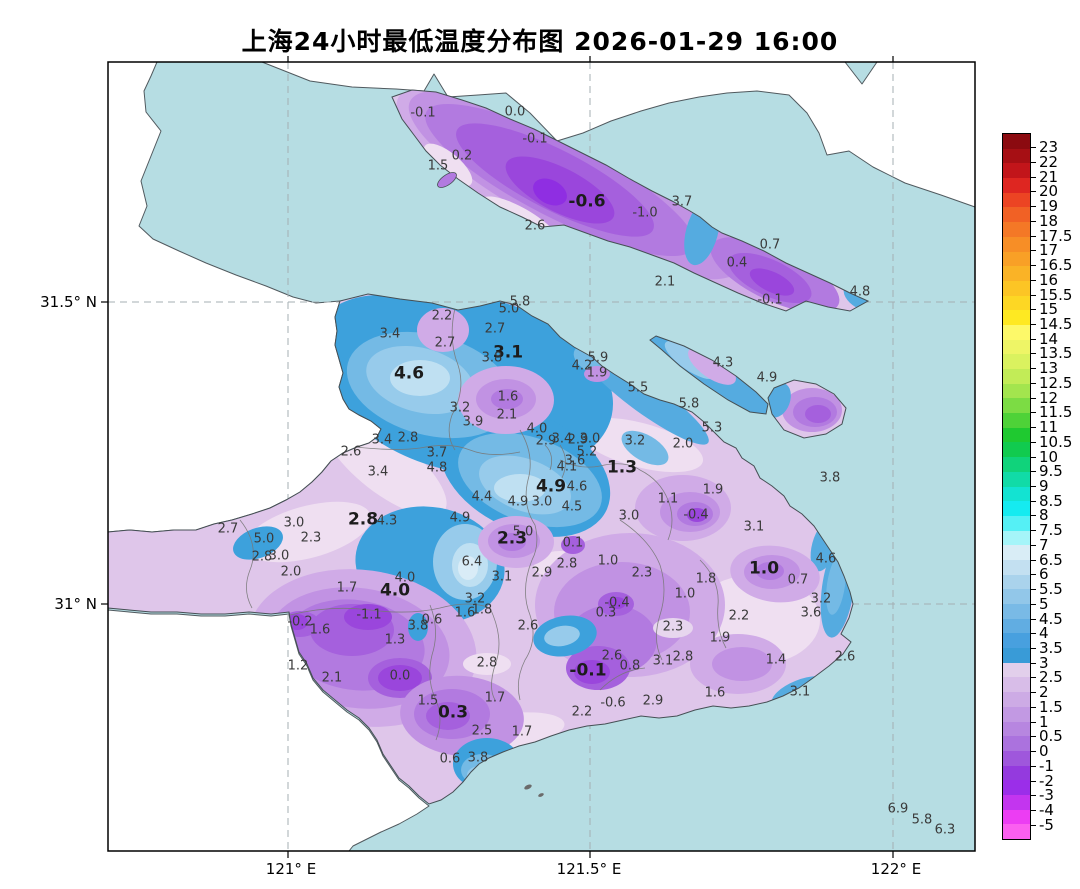 The width and height of the screenshot is (1080, 889). I want to click on temp-label: 2.2, so click(582, 712).